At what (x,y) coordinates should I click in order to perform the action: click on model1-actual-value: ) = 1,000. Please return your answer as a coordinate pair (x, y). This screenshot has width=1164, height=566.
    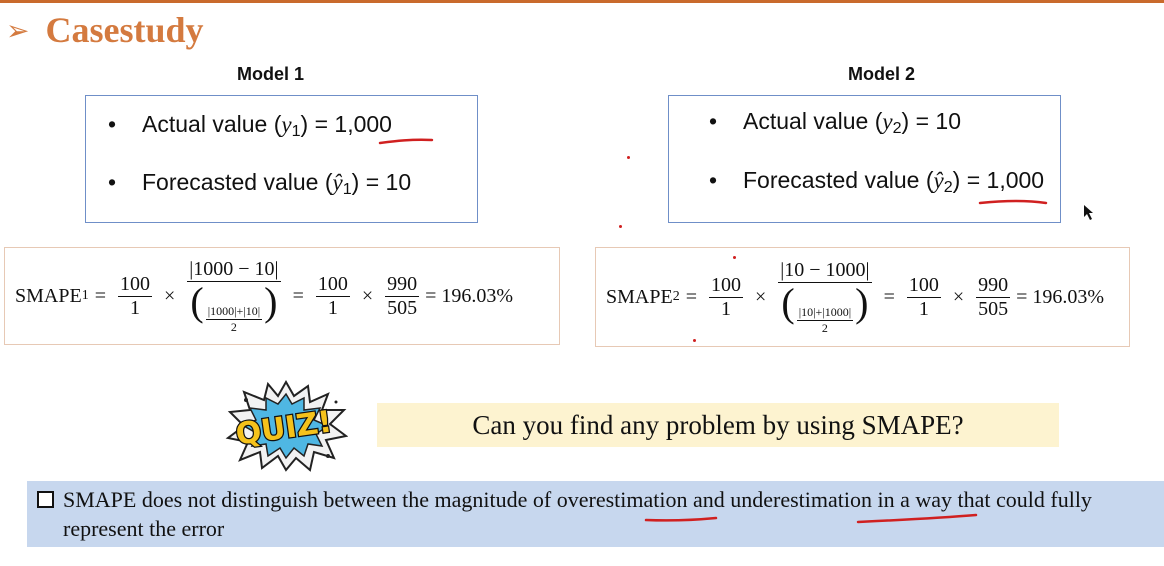
    Looking at the image, I should click on (346, 124).